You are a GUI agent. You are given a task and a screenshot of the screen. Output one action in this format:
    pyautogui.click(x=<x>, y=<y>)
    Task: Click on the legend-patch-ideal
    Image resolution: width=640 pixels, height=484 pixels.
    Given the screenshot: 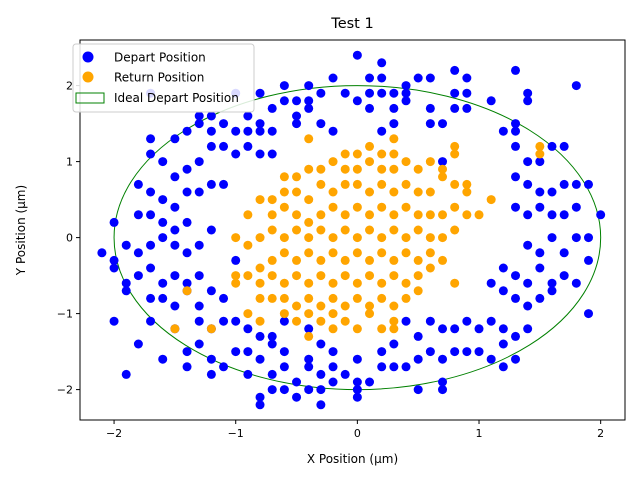 What is the action you would take?
    pyautogui.click(x=90, y=98)
    